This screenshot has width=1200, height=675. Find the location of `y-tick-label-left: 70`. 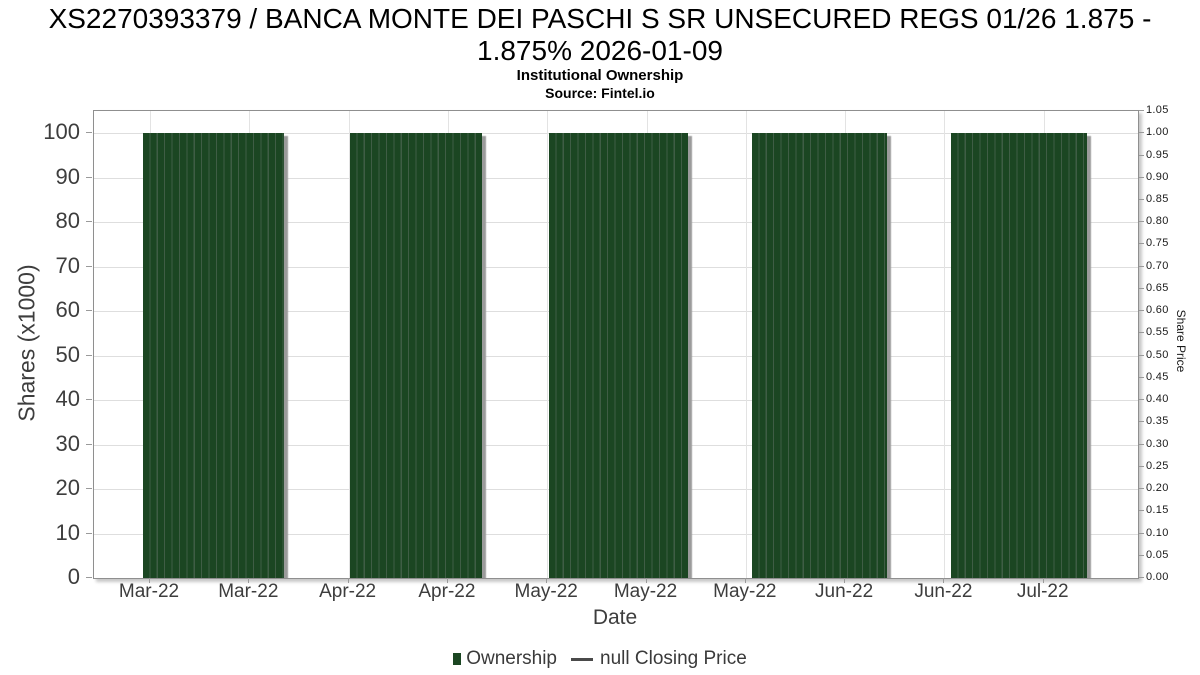

y-tick-label-left: 70 is located at coordinates (67, 265).